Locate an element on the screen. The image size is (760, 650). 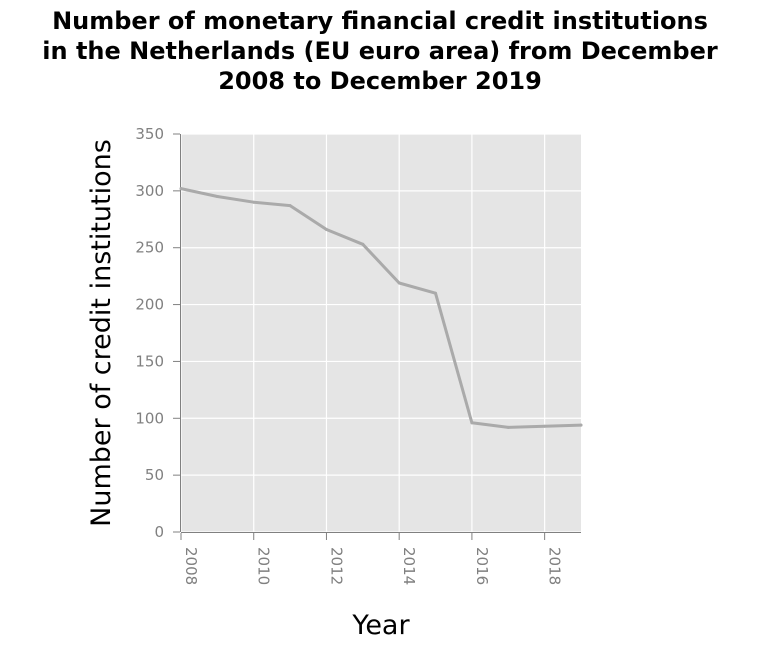
x-tick-label: 2008 is located at coordinates (191, 566).